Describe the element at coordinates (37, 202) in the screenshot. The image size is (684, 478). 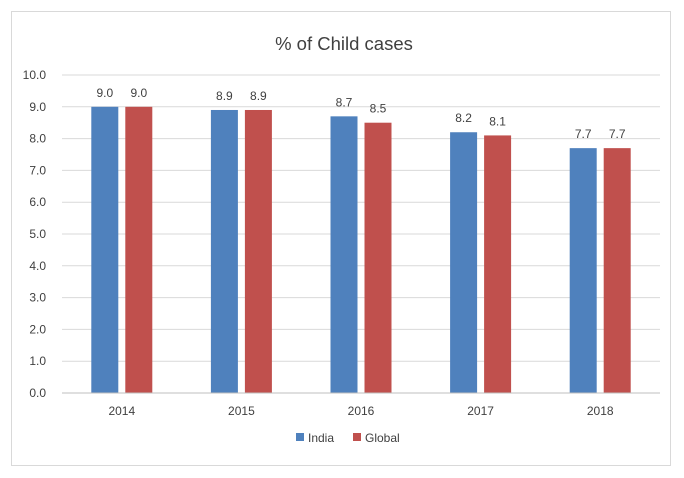
I see `y-tick-label: 6.0` at that location.